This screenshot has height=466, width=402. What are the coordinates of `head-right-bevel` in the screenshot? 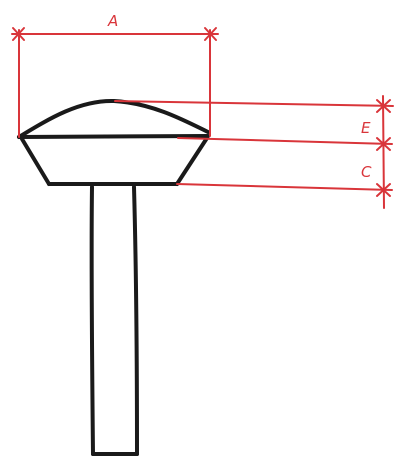 It's located at (192, 161).